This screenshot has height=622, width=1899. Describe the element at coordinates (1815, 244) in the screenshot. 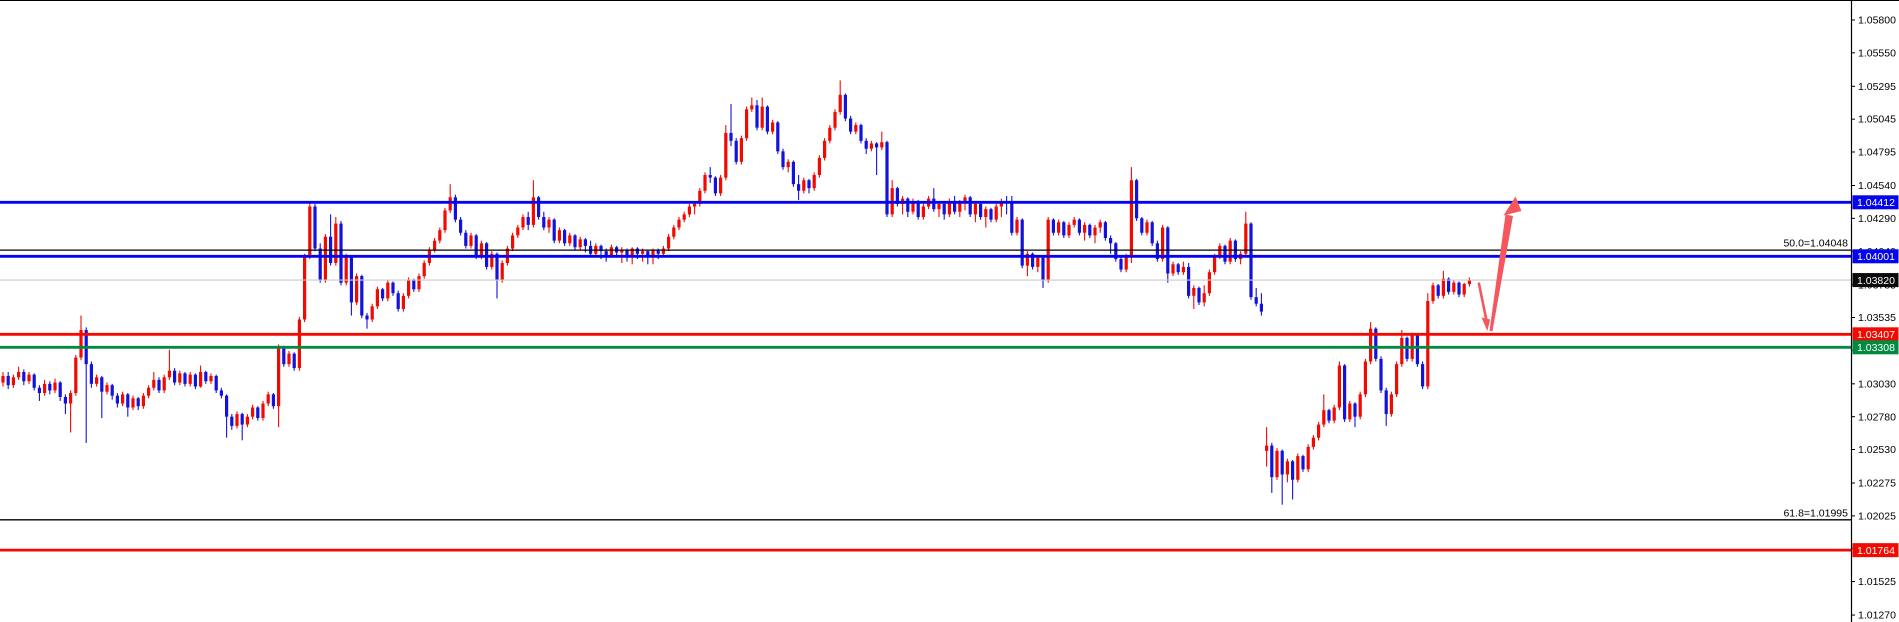

I see `fib-level-label: 50.0=1.04048` at that location.